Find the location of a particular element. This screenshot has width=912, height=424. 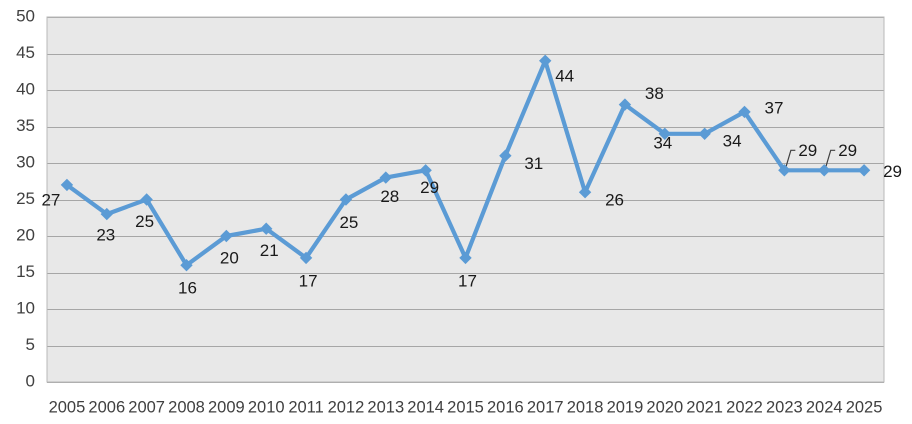

x-axis-tick-label: 2011 is located at coordinates (305, 407).